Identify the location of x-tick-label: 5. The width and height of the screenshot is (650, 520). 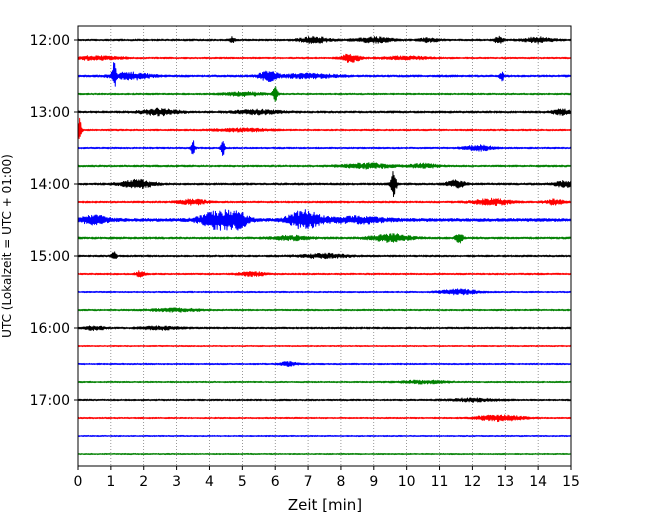
(242, 482).